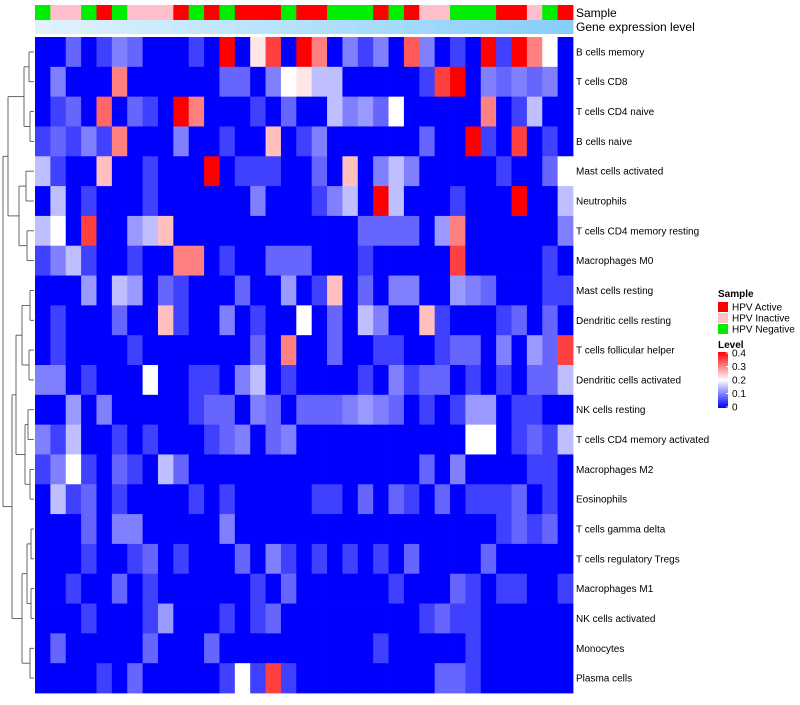  I want to click on sample-annotation-label: Sample, so click(596, 13).